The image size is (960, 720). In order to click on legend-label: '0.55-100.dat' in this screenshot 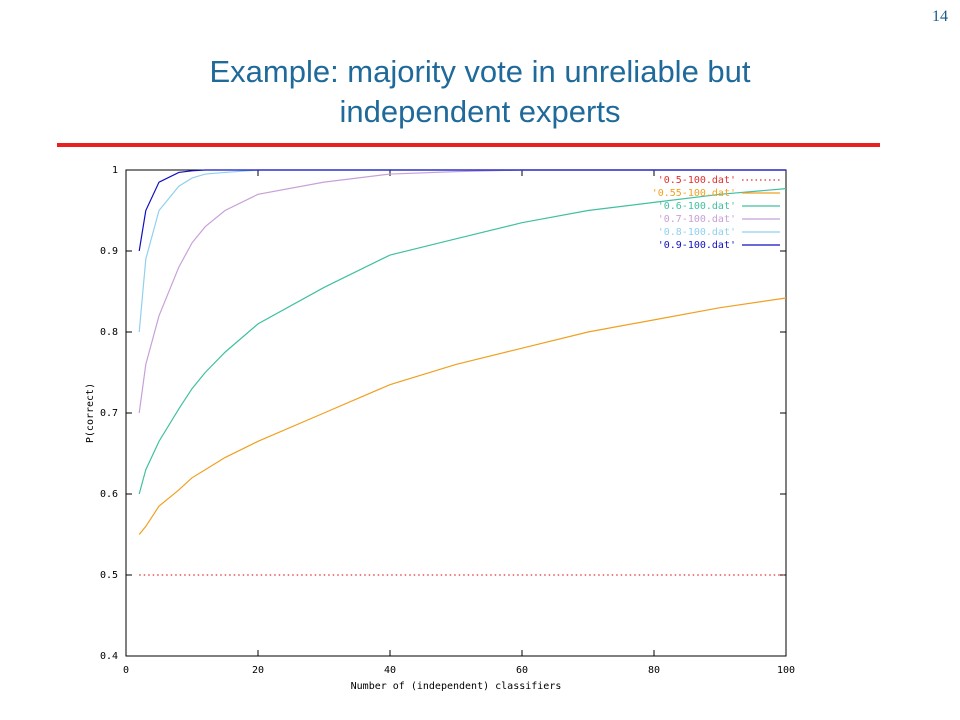, I will do `click(694, 193)`.